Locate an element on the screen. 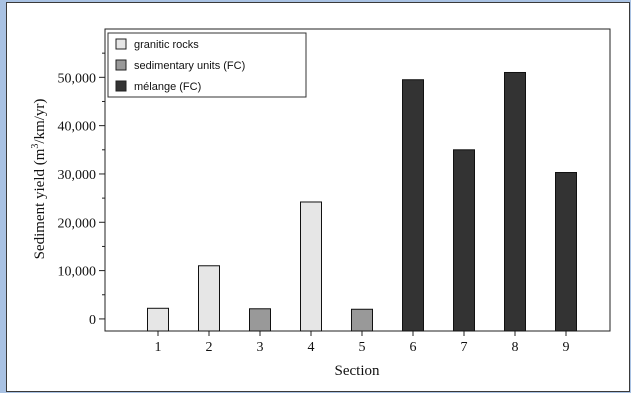 Image resolution: width=631 pixels, height=393 pixels. legend-label-sedimentary: sedimentary units (FC) is located at coordinates (189, 66).